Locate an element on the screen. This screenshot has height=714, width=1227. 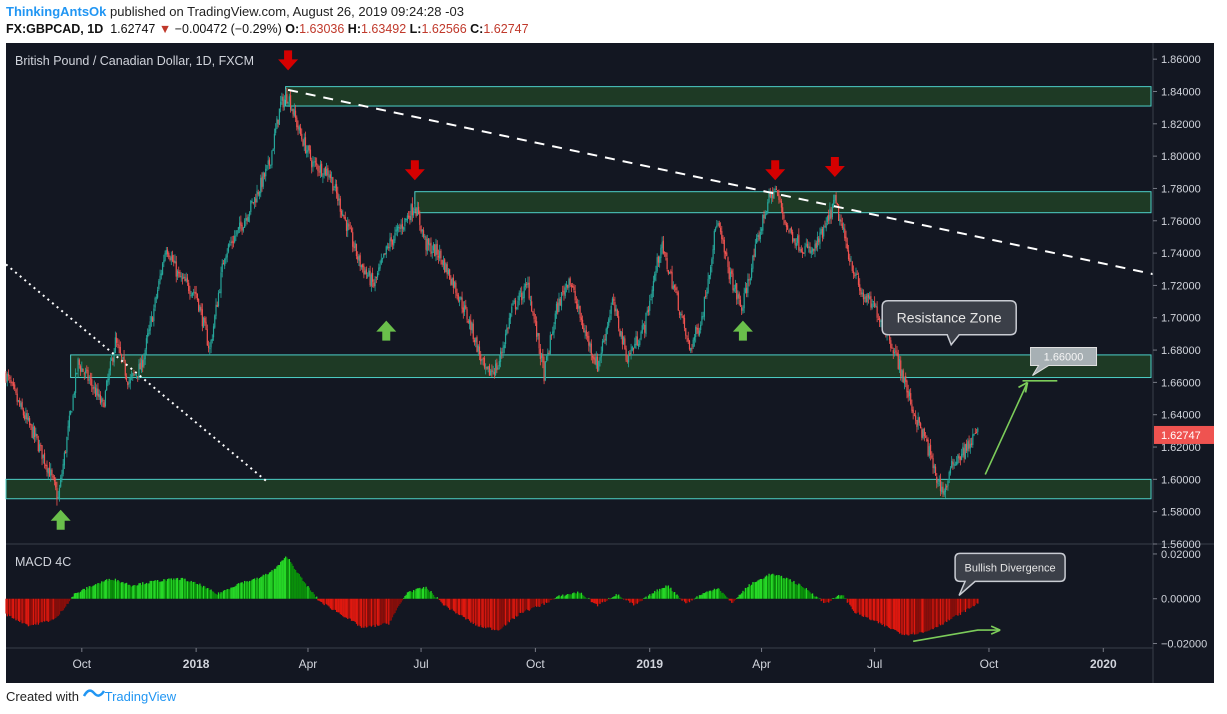
tradingview-link: TradingView is located at coordinates (140, 696).